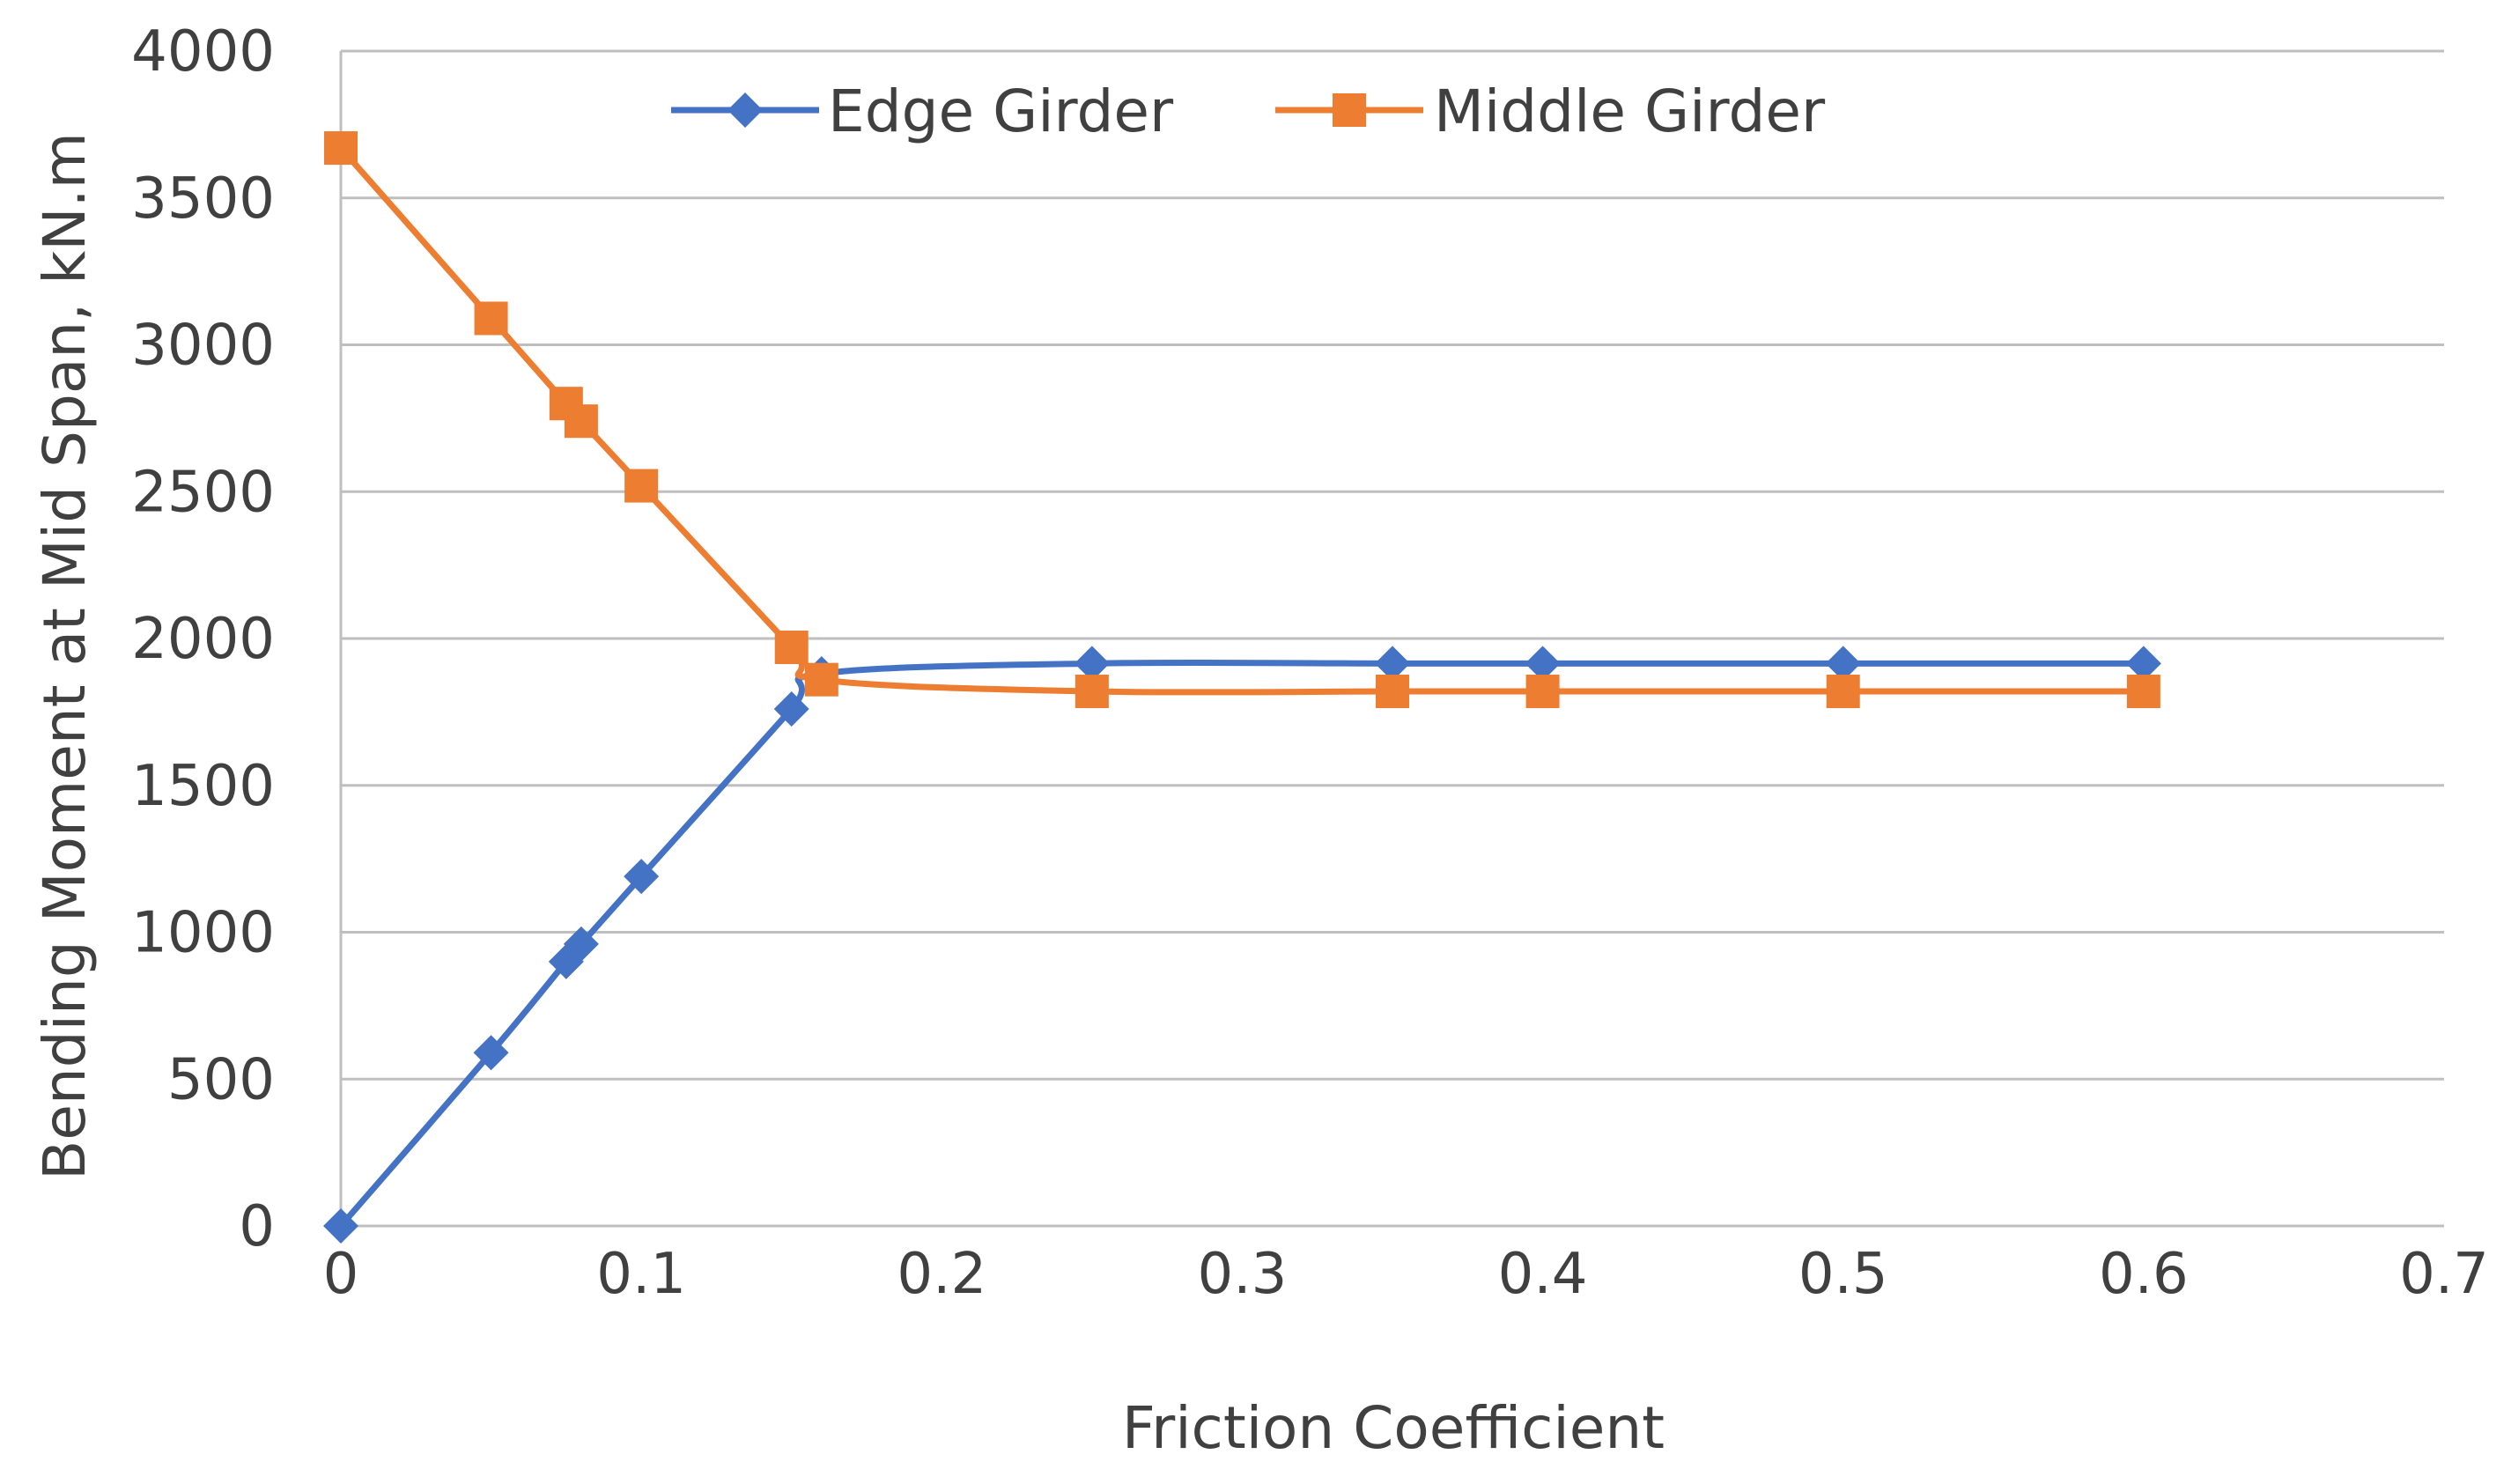 Image resolution: width=2511 pixels, height=1484 pixels. I want to click on y-tick-label: 1500, so click(203, 786).